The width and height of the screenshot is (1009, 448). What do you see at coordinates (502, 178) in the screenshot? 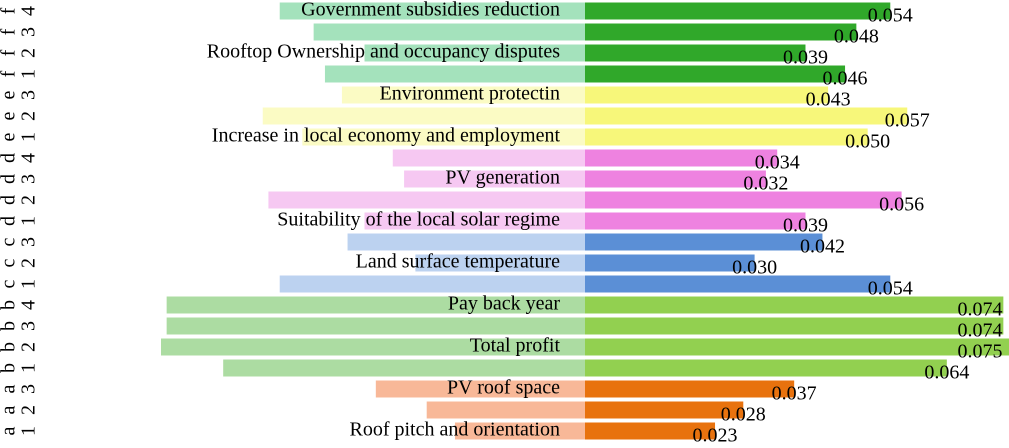
I see `criterion-label: PV generation` at bounding box center [502, 178].